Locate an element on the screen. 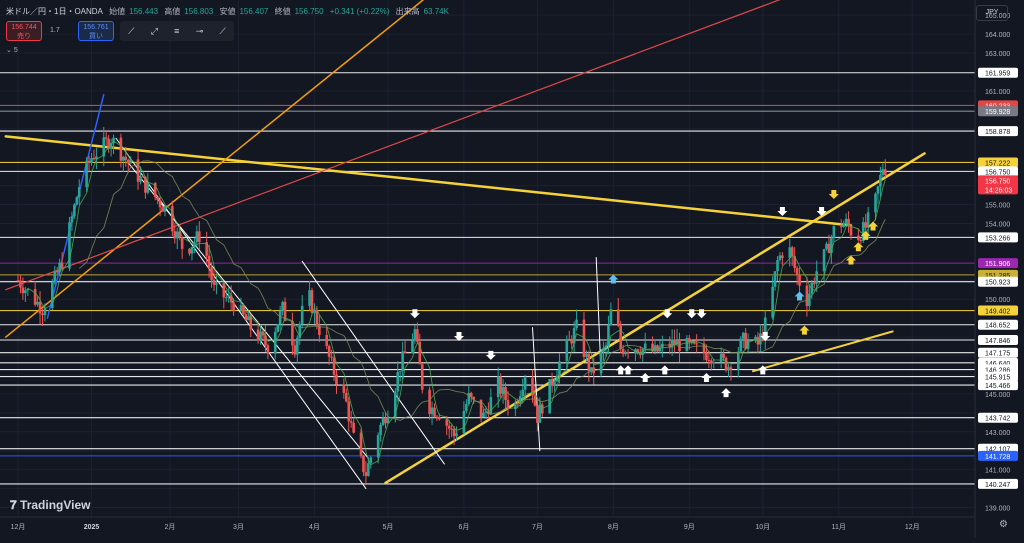 This screenshot has width=1024, height=543. symbol-title: 米ドル／円・1日・OANDA is located at coordinates (54, 11).